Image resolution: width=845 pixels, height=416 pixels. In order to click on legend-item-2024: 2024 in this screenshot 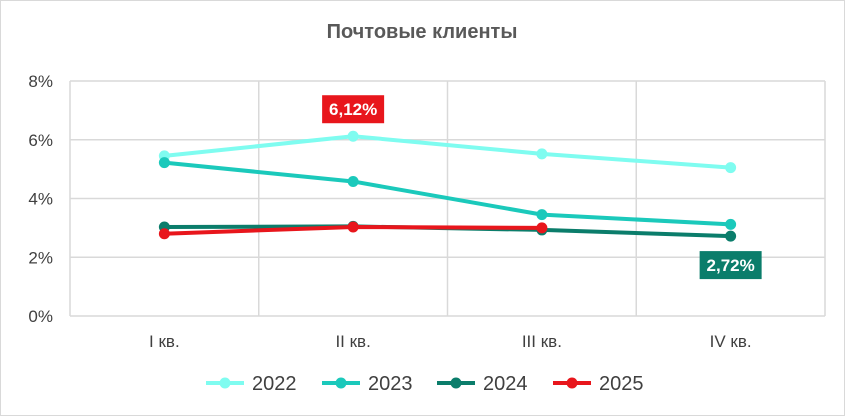, I will do `click(482, 384)`.